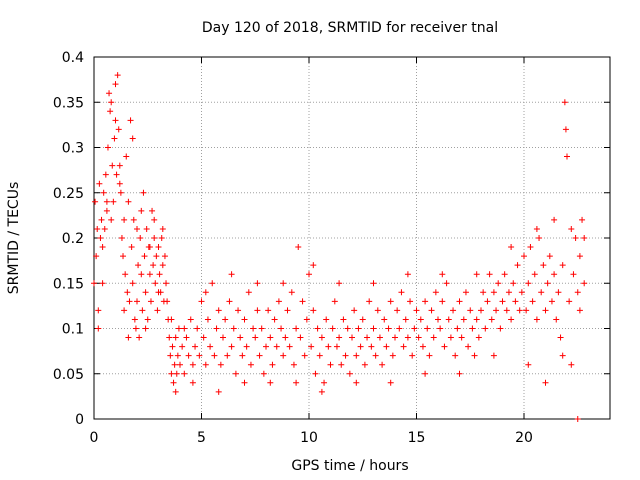 This screenshot has width=640, height=480. What do you see at coordinates (417, 438) in the screenshot?
I see `x-tick-label: 15` at bounding box center [417, 438].